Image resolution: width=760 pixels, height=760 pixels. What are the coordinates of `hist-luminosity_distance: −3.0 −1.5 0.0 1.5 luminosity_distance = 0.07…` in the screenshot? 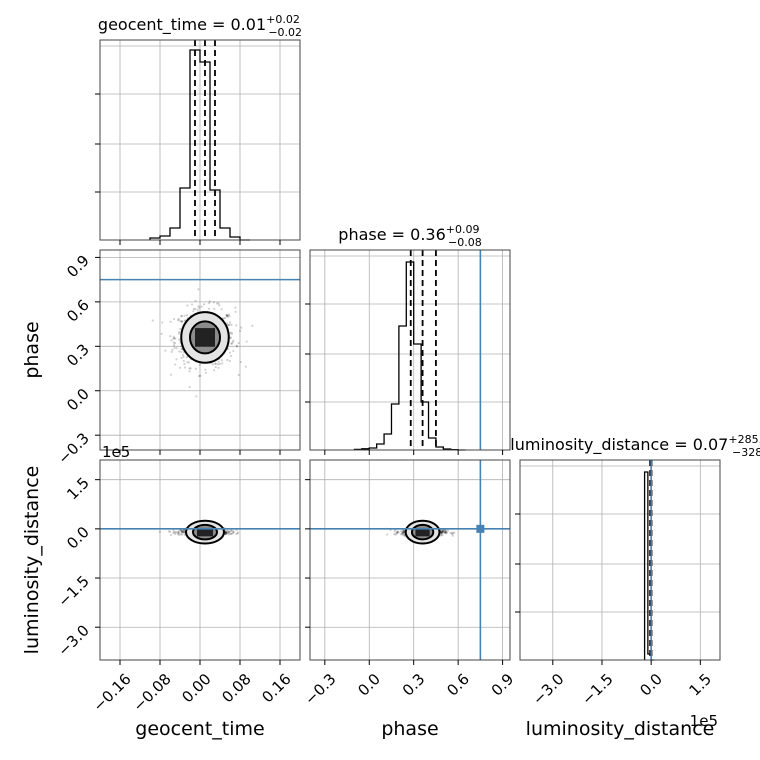 It's located at (635, 571).